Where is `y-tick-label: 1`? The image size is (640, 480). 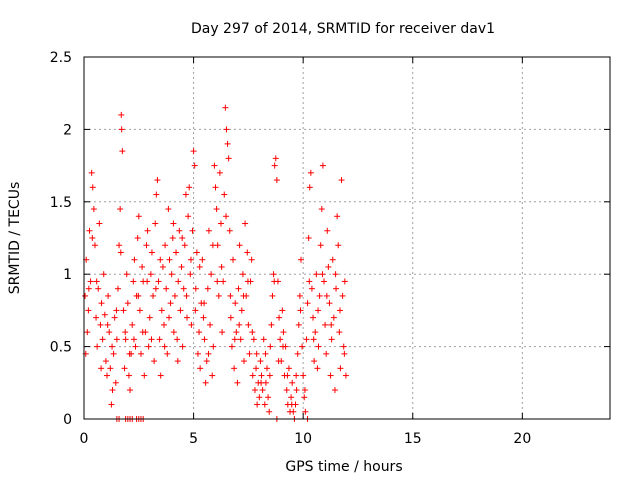
y-tick-label: 1 is located at coordinates (67, 275).